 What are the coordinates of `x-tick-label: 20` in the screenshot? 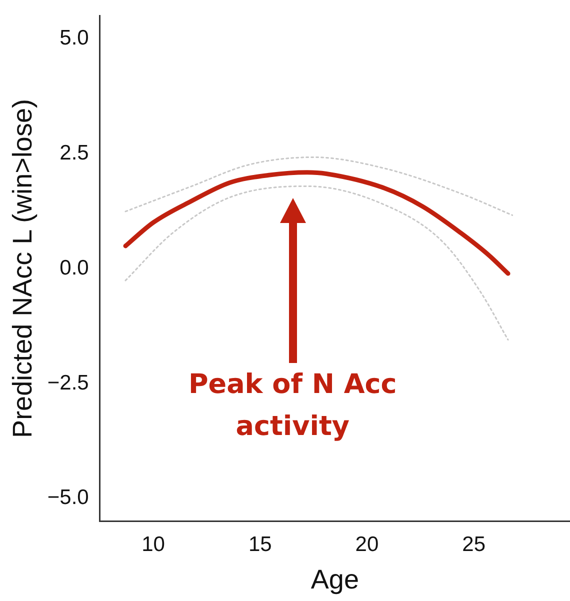 It's located at (367, 544).